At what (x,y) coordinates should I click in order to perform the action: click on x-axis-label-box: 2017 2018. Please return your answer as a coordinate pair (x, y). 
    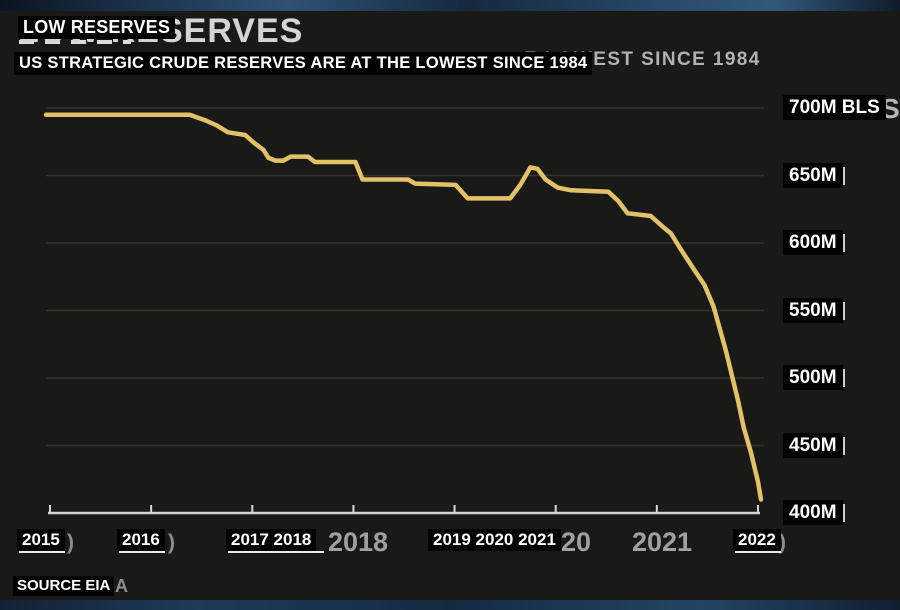
    Looking at the image, I should click on (271, 540).